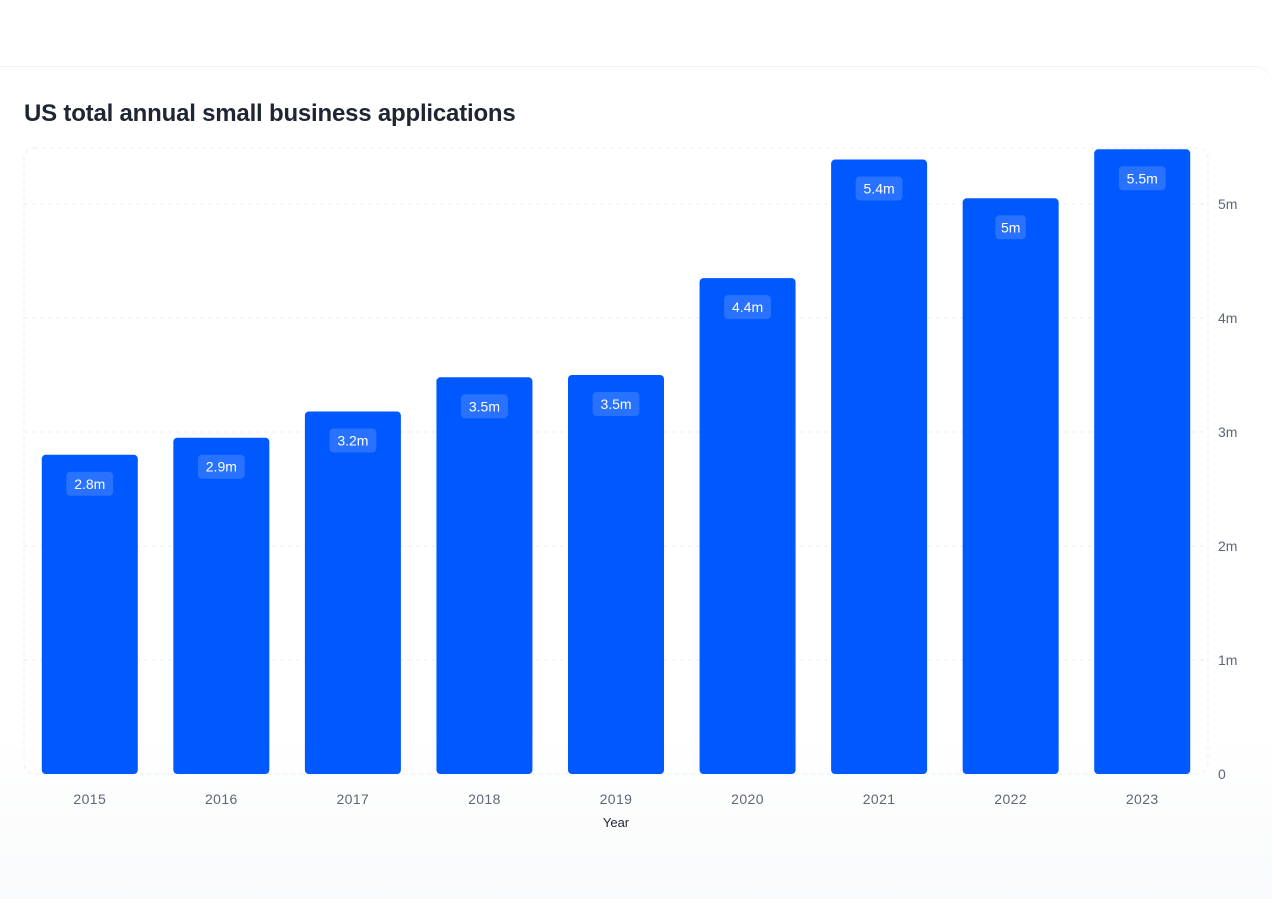 Image resolution: width=1272 pixels, height=899 pixels. Describe the element at coordinates (484, 799) in the screenshot. I see `x-tick-label: 2018` at that location.